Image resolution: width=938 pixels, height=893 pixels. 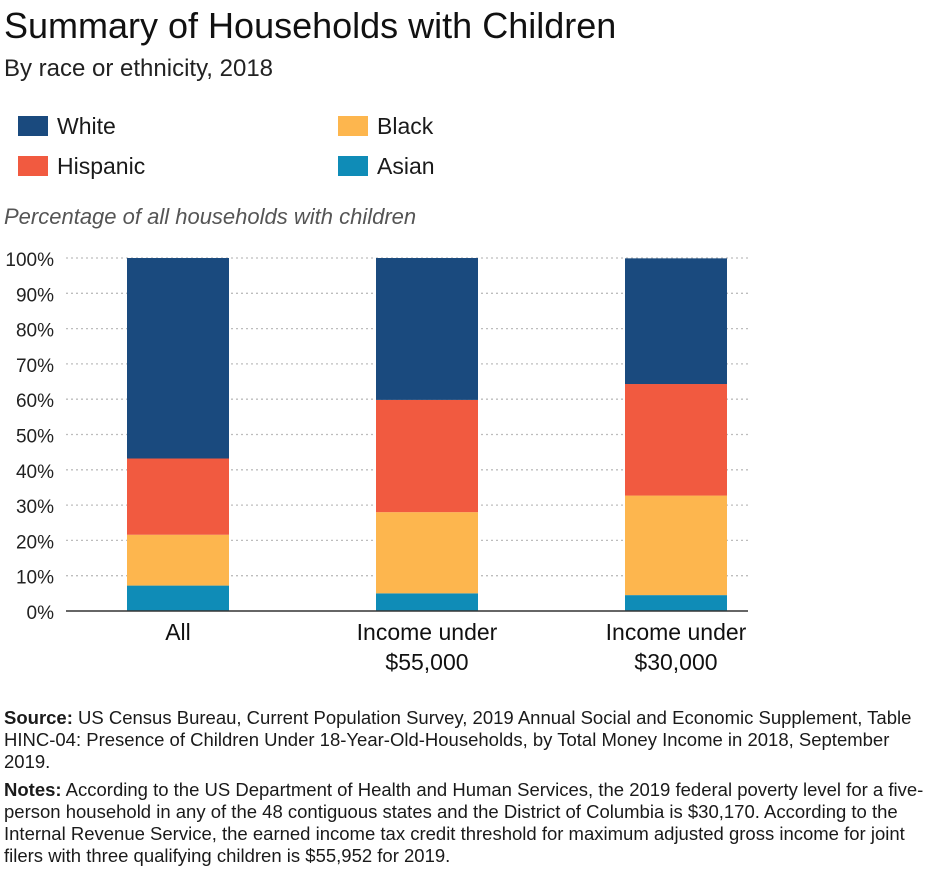 I want to click on x-category-label: $55,000, so click(x=426, y=662).